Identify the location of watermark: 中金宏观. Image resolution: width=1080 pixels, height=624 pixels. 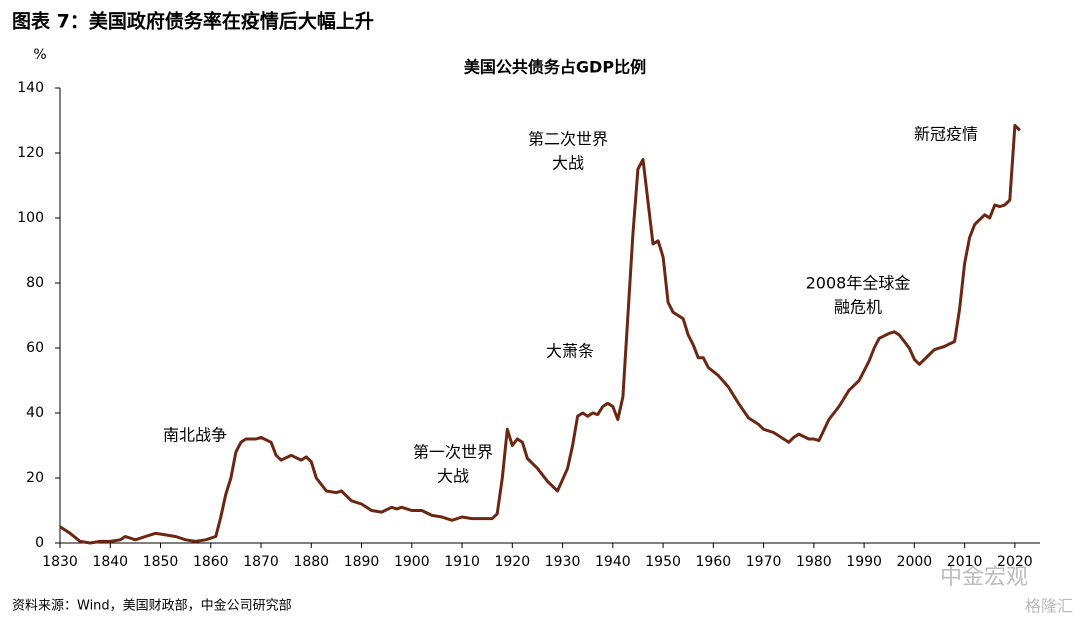
(984, 577).